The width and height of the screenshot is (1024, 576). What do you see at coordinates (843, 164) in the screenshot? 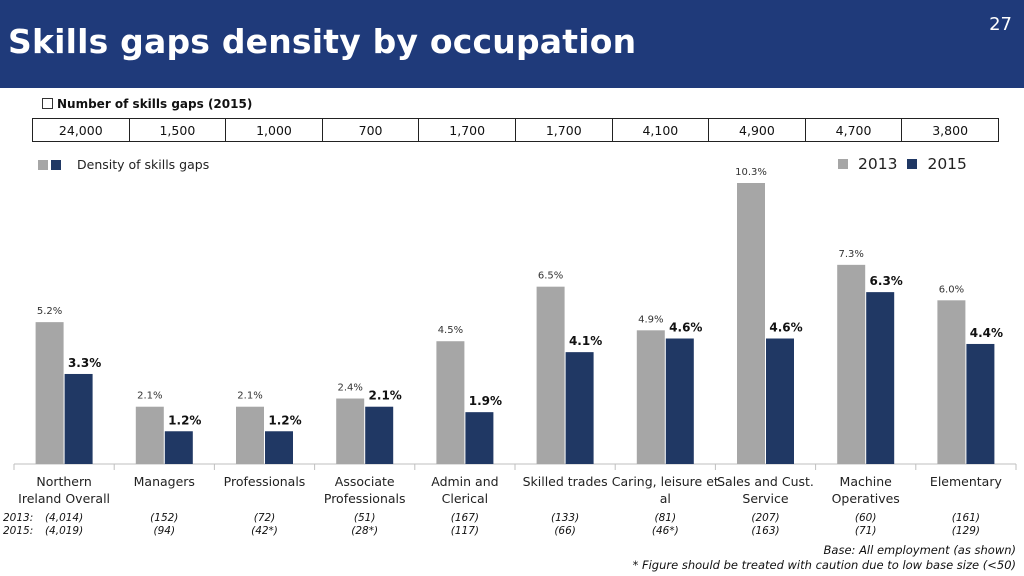
I see `legend-2013-swatch-icon` at bounding box center [843, 164].